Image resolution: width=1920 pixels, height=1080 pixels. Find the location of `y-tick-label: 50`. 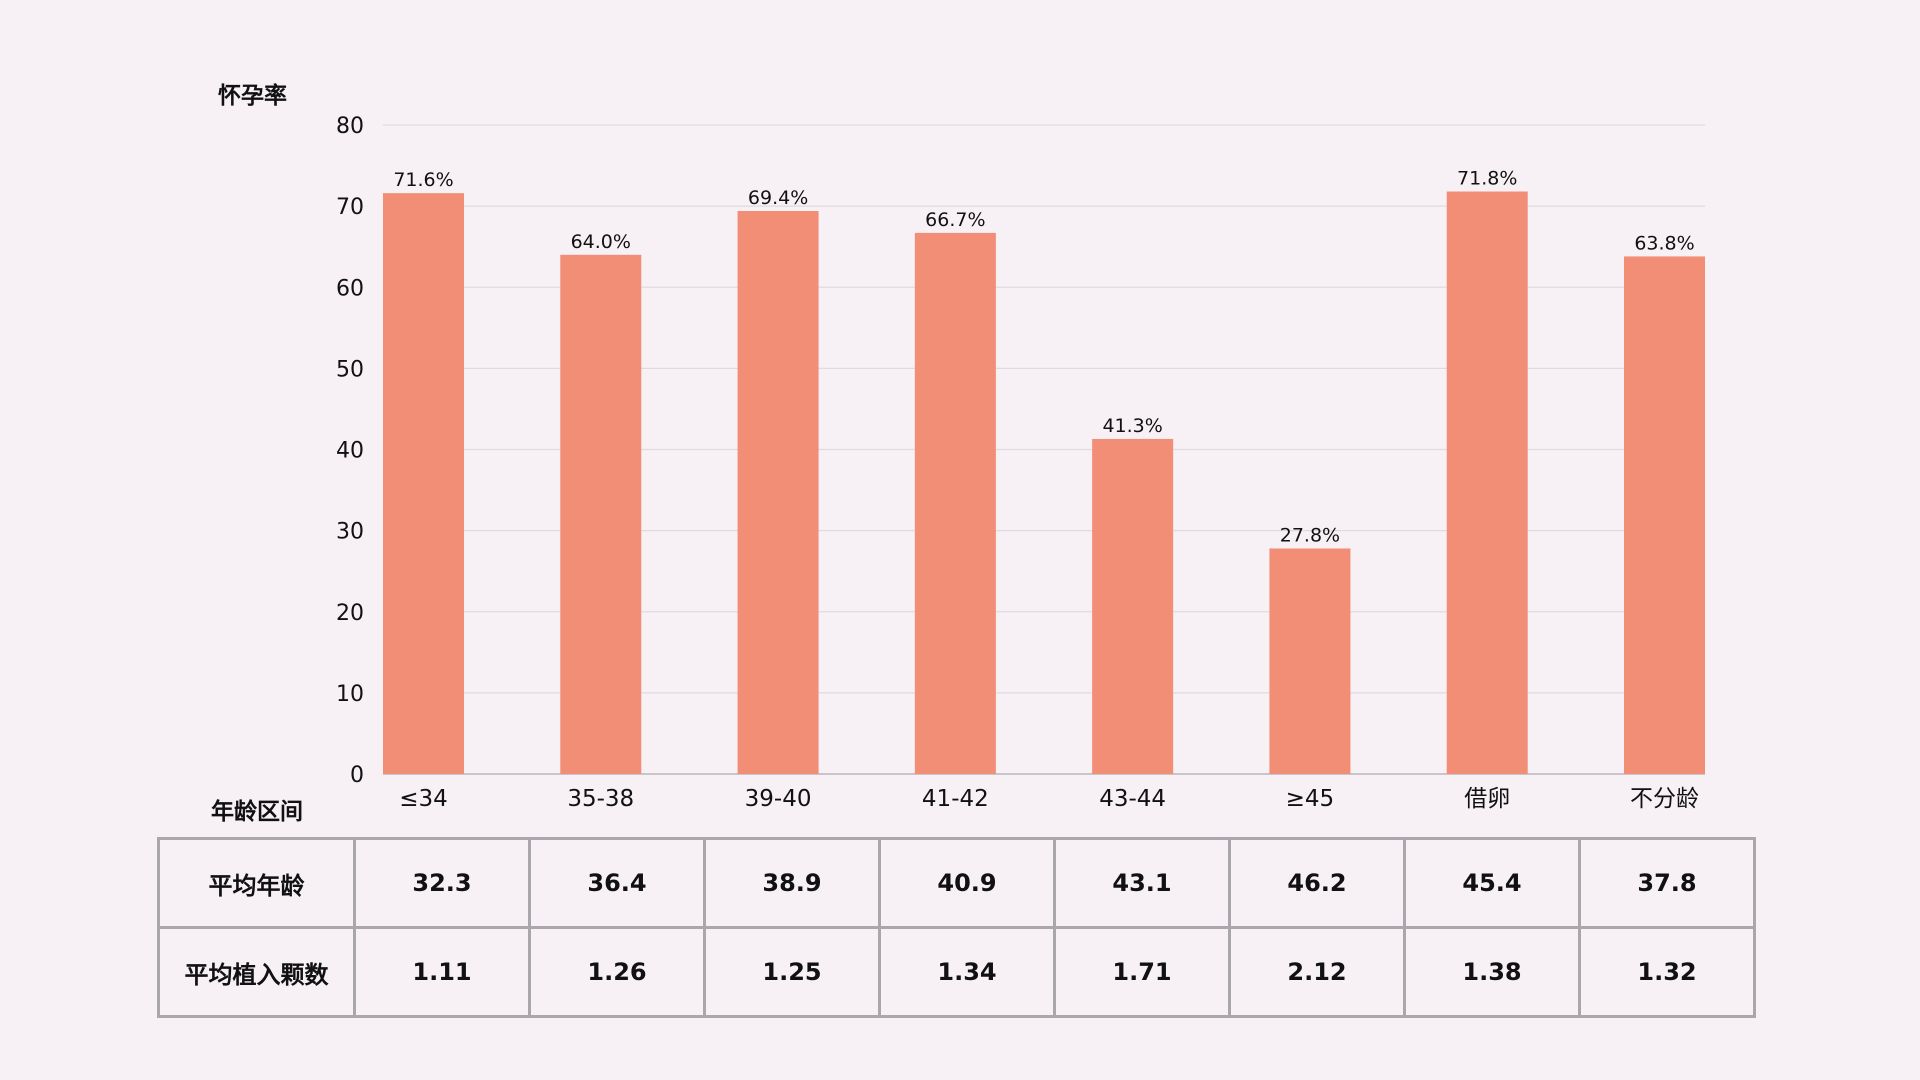

y-tick-label: 50 is located at coordinates (350, 369).